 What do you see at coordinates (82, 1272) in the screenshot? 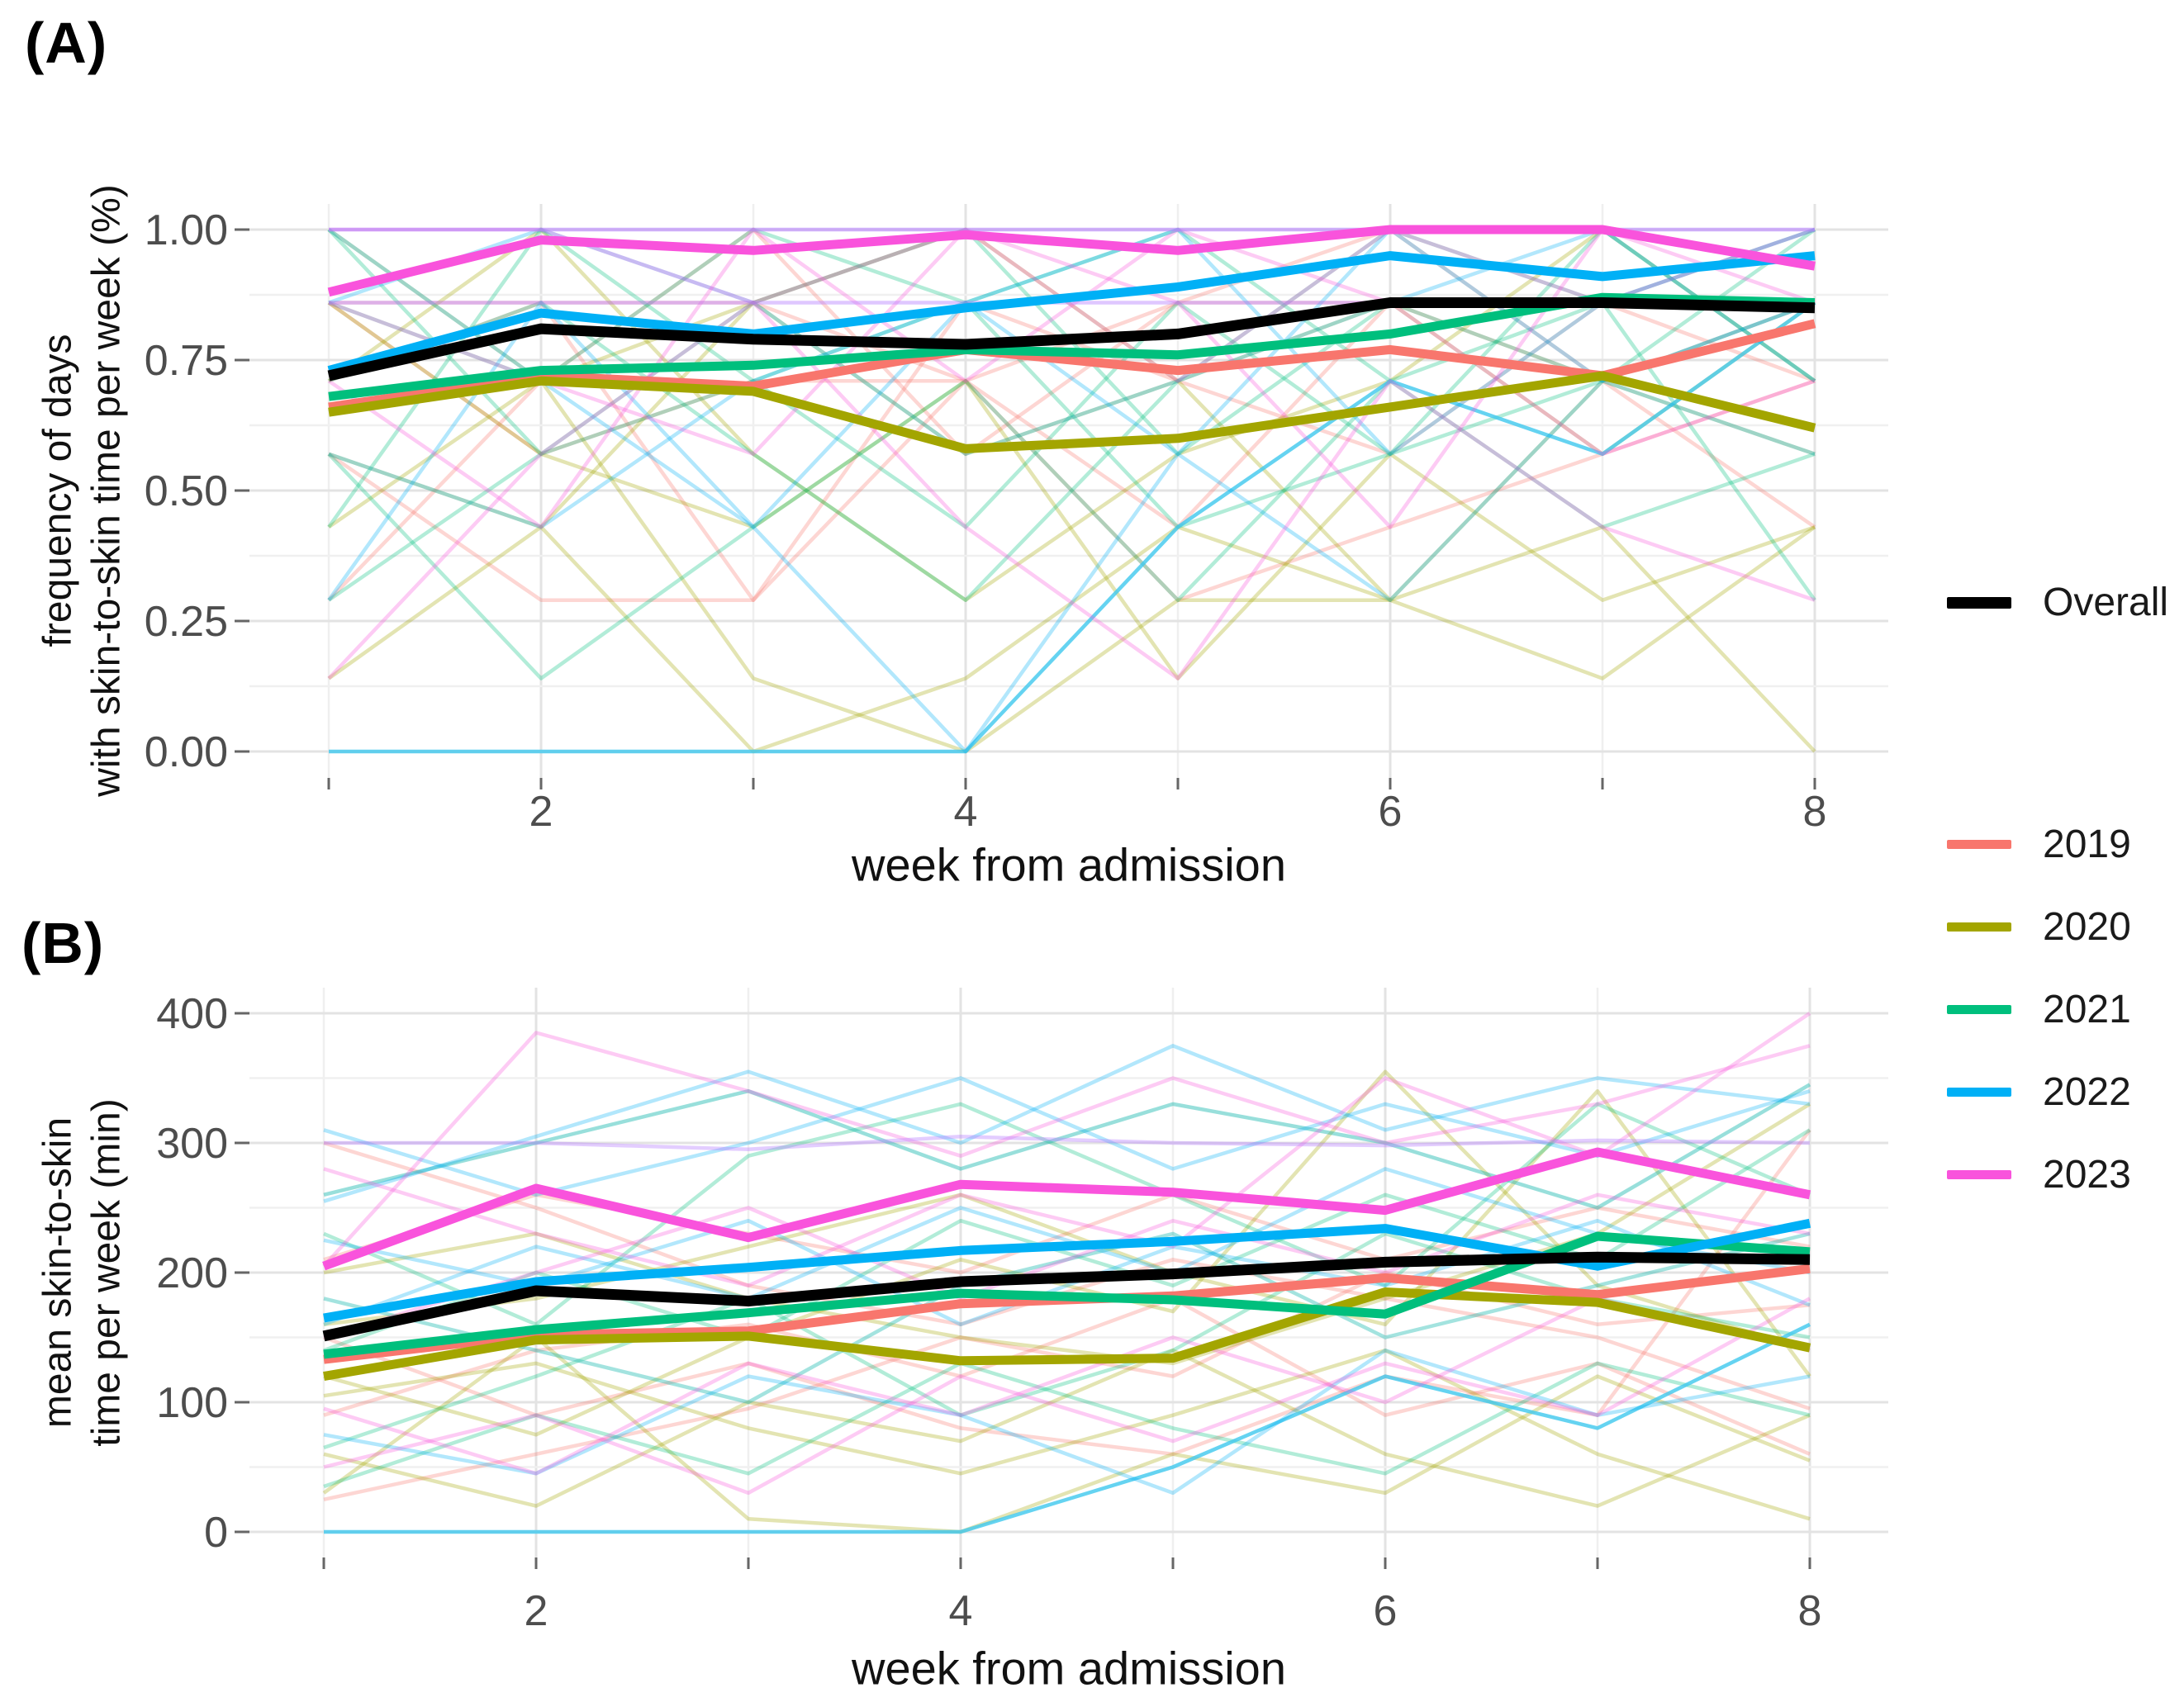
I see `panel-b-y-axis-title: mean skin-to-skin time per week (min)` at bounding box center [82, 1272].